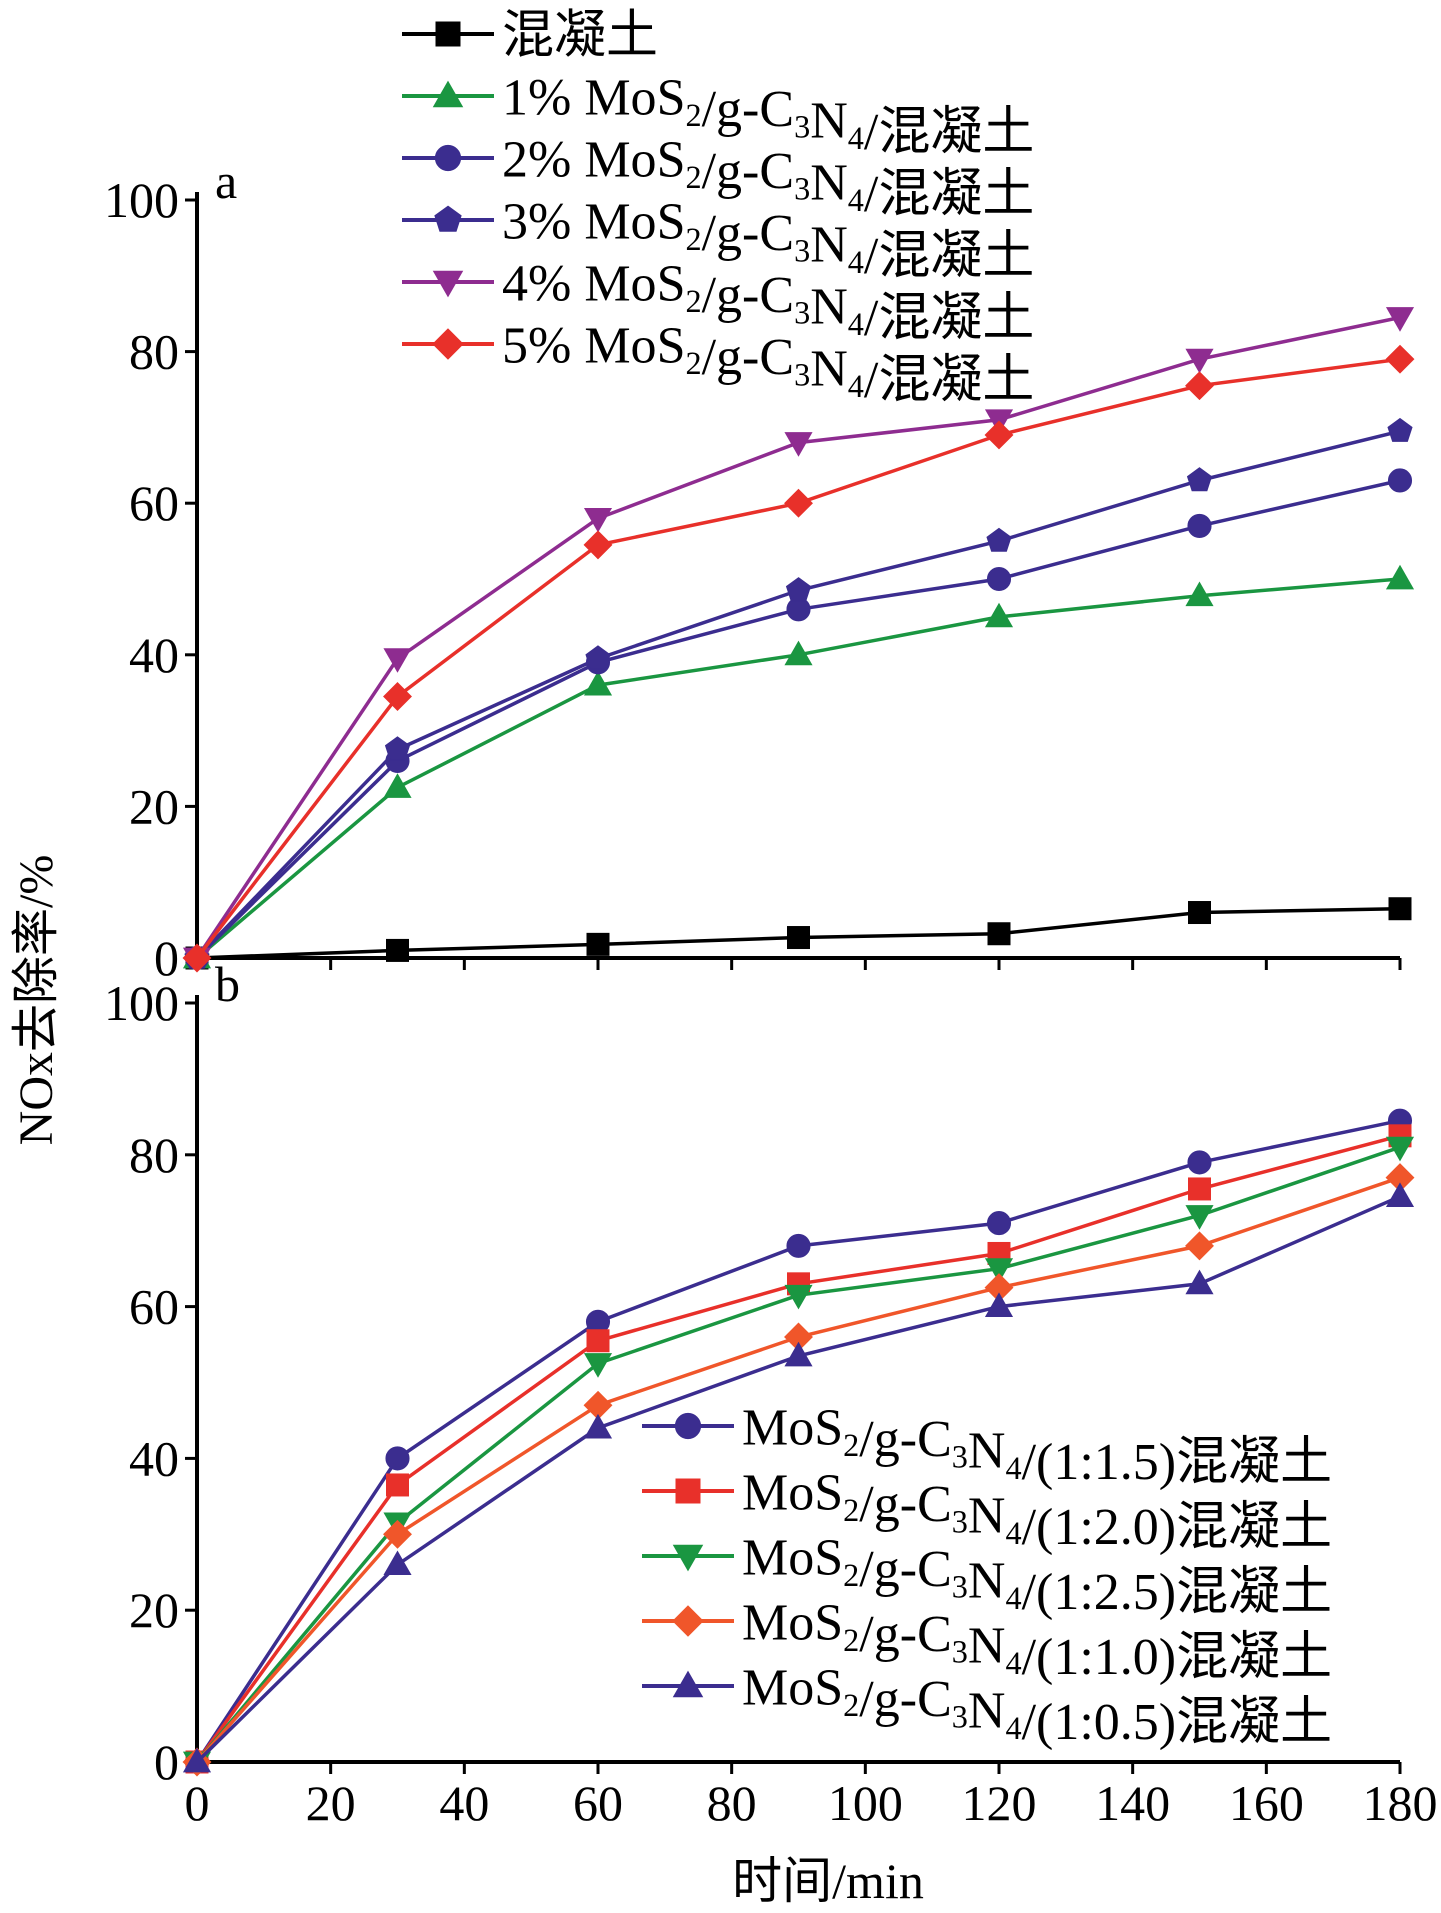  Describe the element at coordinates (166, 958) in the screenshot. I see `y-tick-label-a: 0` at that location.